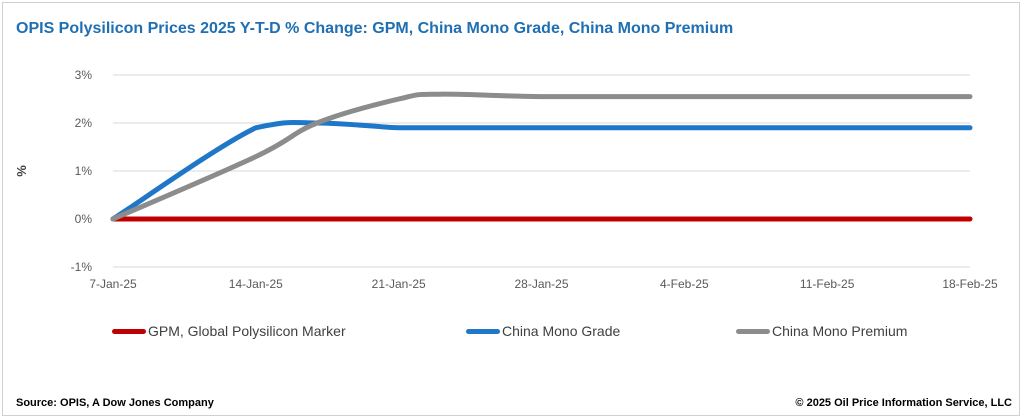  What do you see at coordinates (684, 284) in the screenshot?
I see `x-tick-label: 4-Feb-25` at bounding box center [684, 284].